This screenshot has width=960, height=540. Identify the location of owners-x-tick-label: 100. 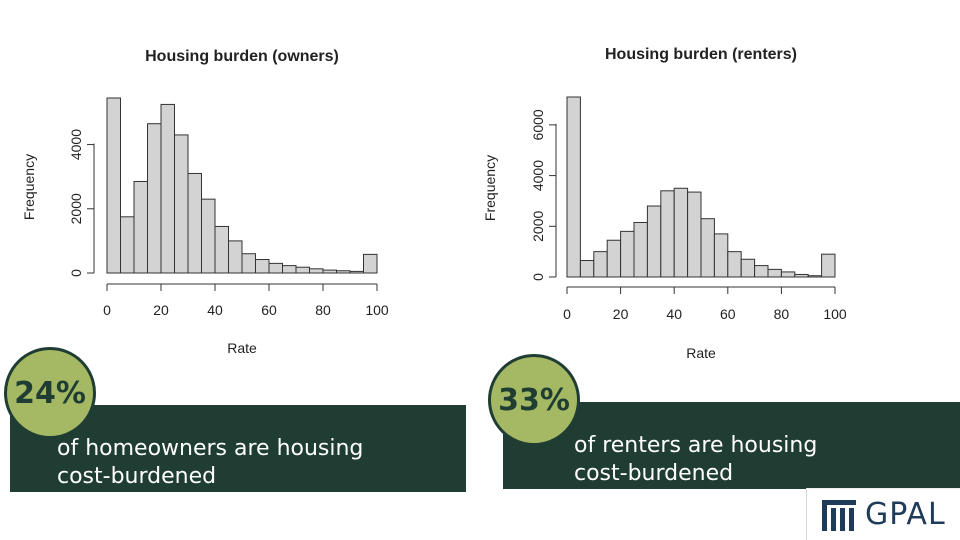
(377, 310).